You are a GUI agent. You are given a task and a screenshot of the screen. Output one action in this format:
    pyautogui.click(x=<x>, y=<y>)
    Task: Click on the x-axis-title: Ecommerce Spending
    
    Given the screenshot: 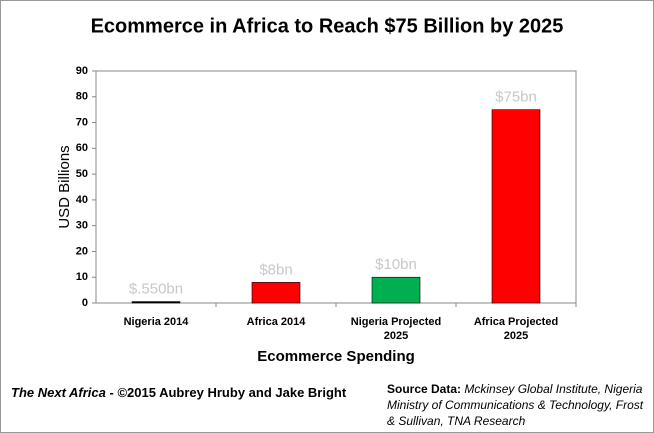 What is the action you would take?
    pyautogui.click(x=336, y=356)
    